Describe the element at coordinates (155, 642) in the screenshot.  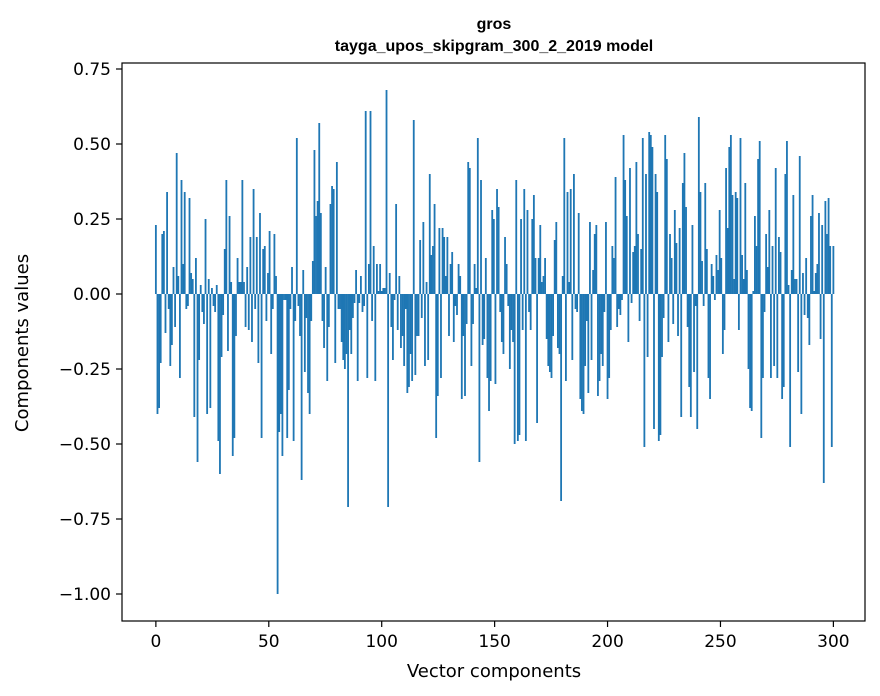
I see `x-tick-label: 0` at that location.